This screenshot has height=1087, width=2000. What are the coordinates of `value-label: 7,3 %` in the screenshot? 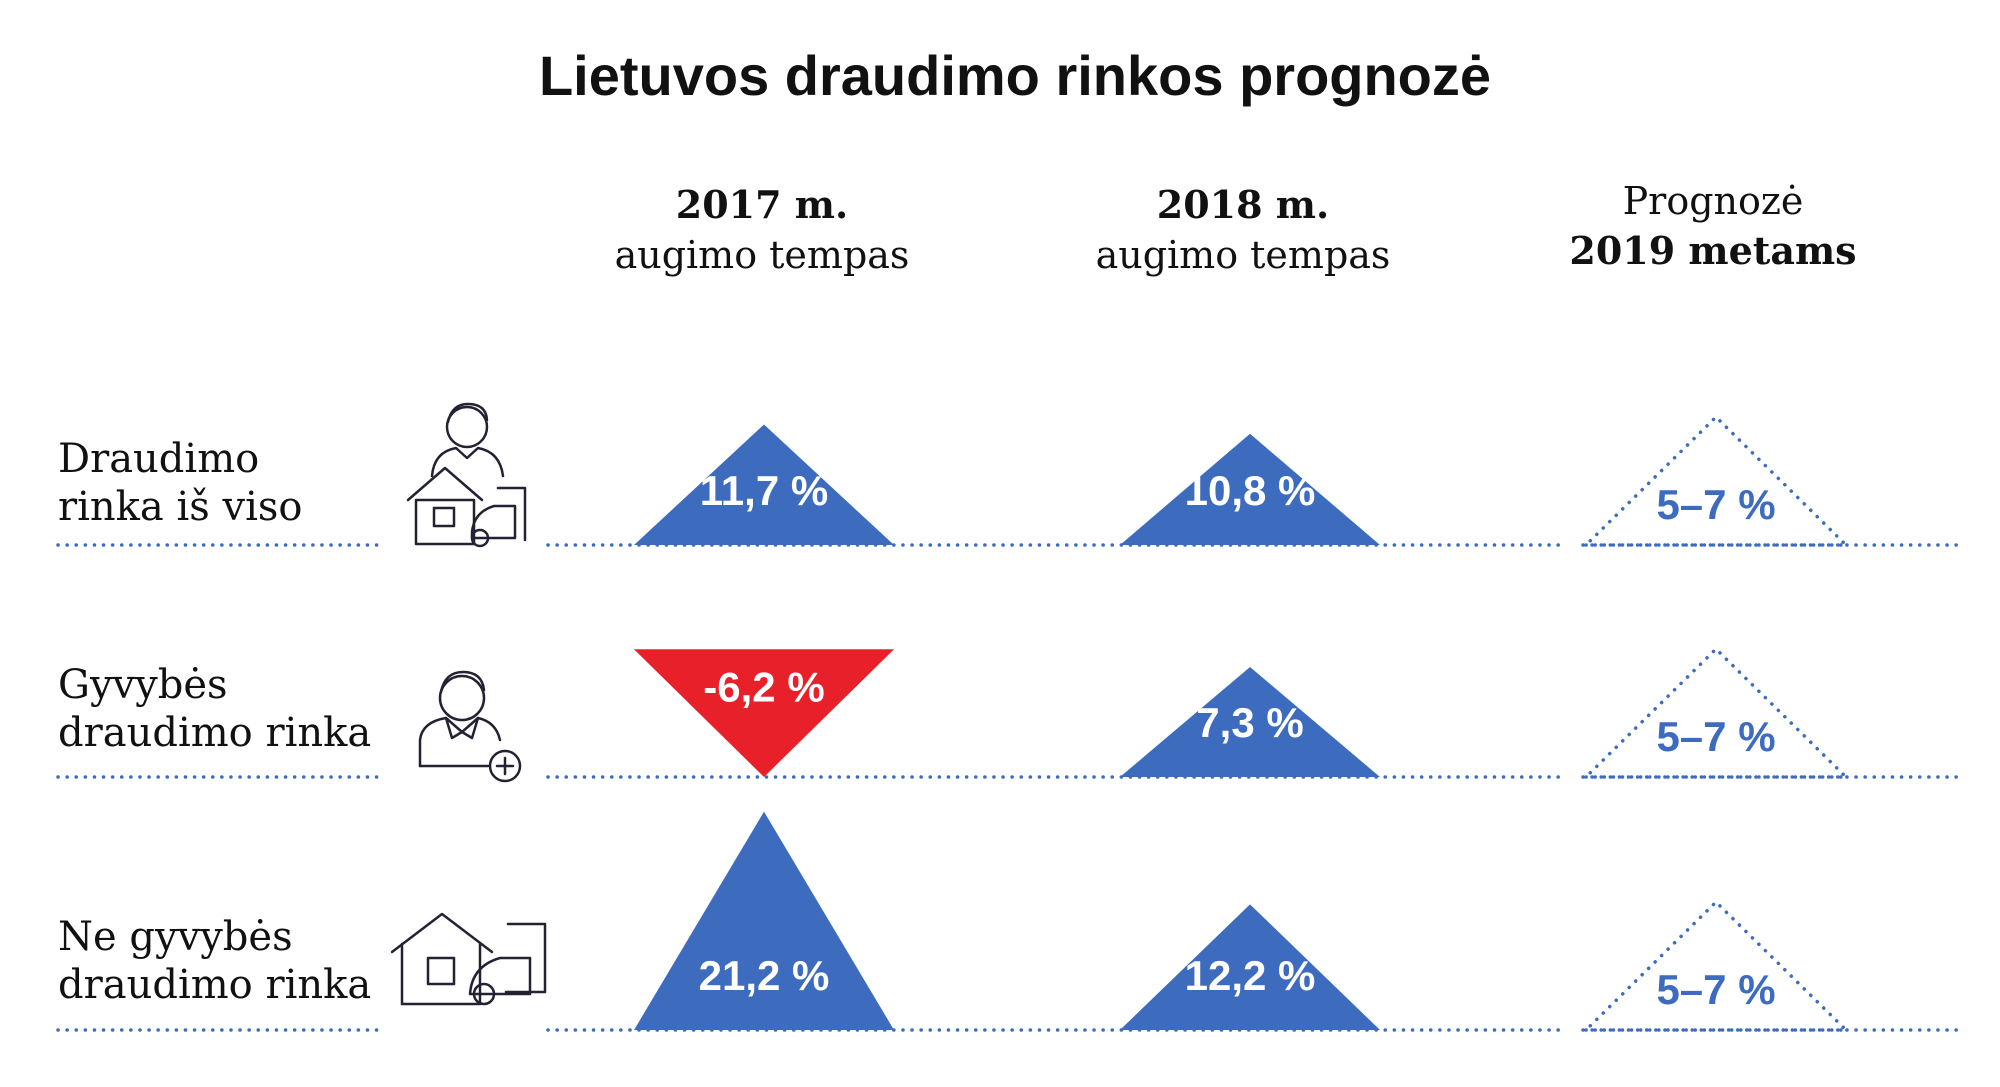 It's located at (1249, 722).